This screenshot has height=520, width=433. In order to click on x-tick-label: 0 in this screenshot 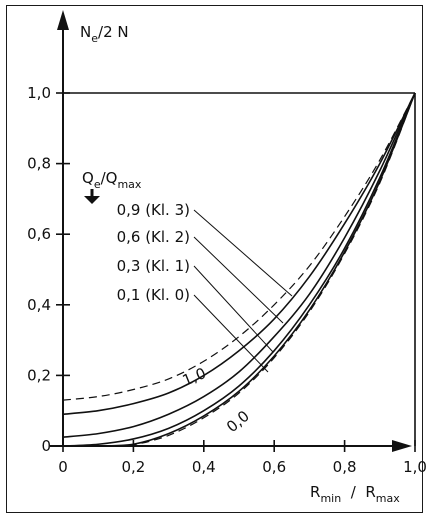, I will do `click(63, 467)`.